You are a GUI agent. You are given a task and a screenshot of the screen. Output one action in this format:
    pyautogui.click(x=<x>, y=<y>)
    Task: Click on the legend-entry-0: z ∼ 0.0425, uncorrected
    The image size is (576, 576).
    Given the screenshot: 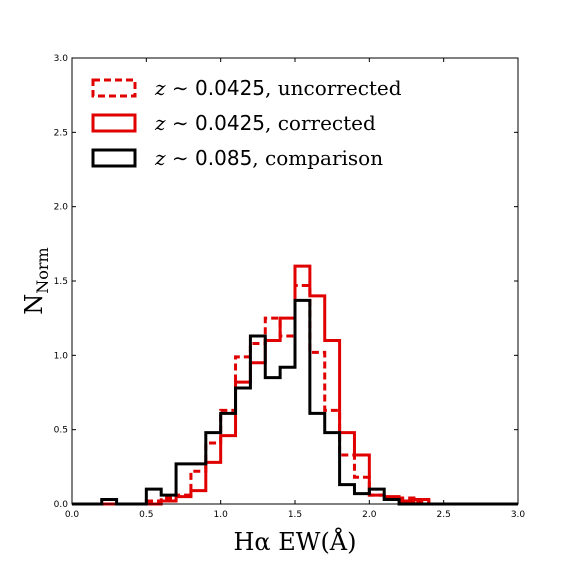 What is the action you would take?
    pyautogui.click(x=278, y=88)
    